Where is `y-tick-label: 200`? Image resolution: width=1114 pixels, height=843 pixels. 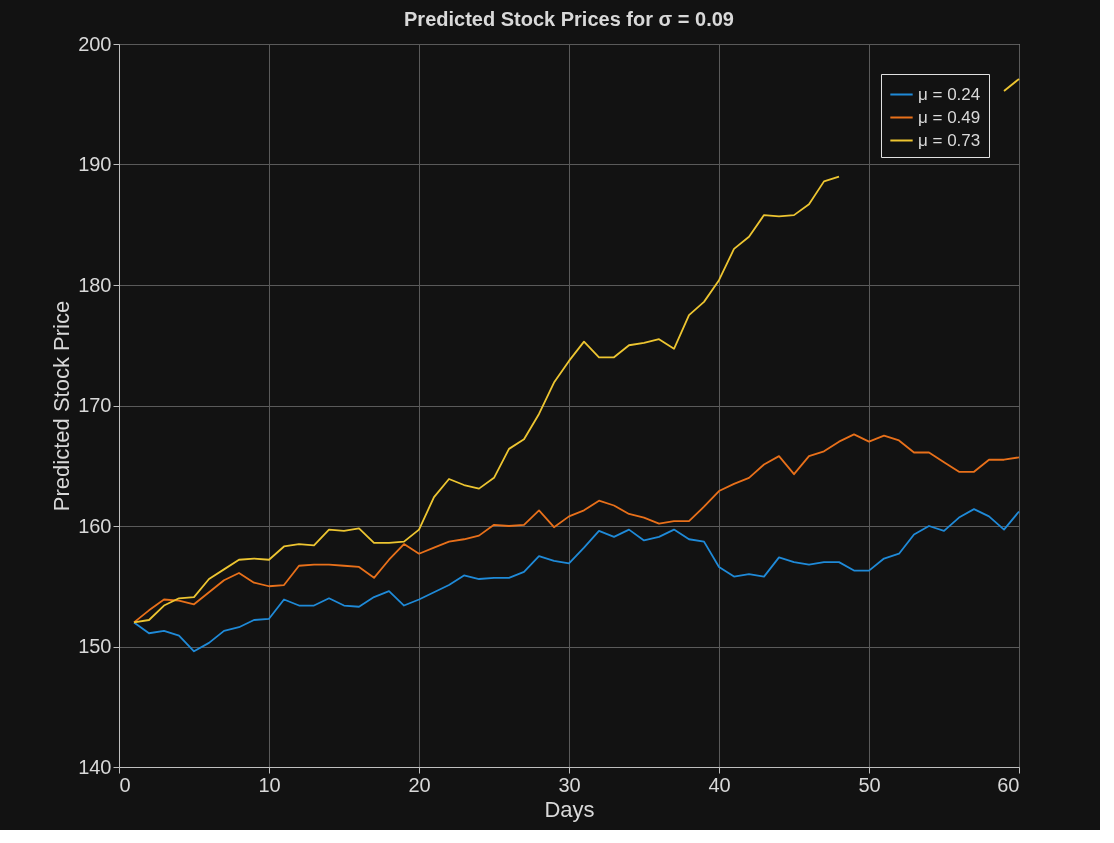 y-tick-label: 200 is located at coordinates (95, 43).